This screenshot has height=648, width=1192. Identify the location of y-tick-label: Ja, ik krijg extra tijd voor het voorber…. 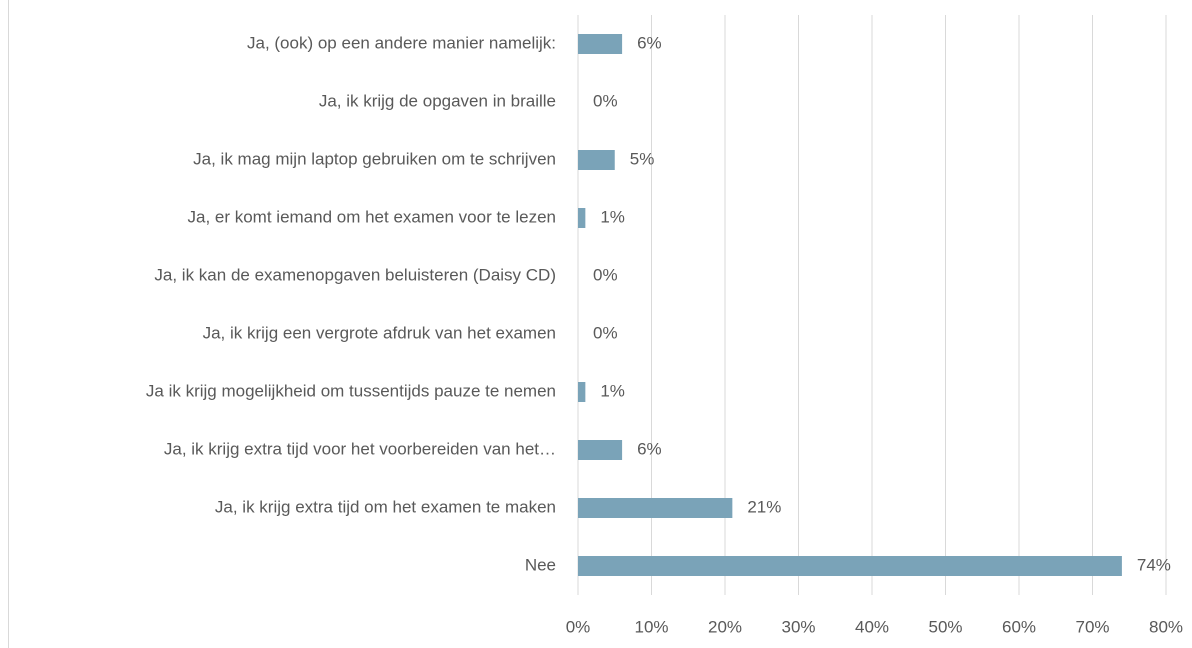
(360, 448).